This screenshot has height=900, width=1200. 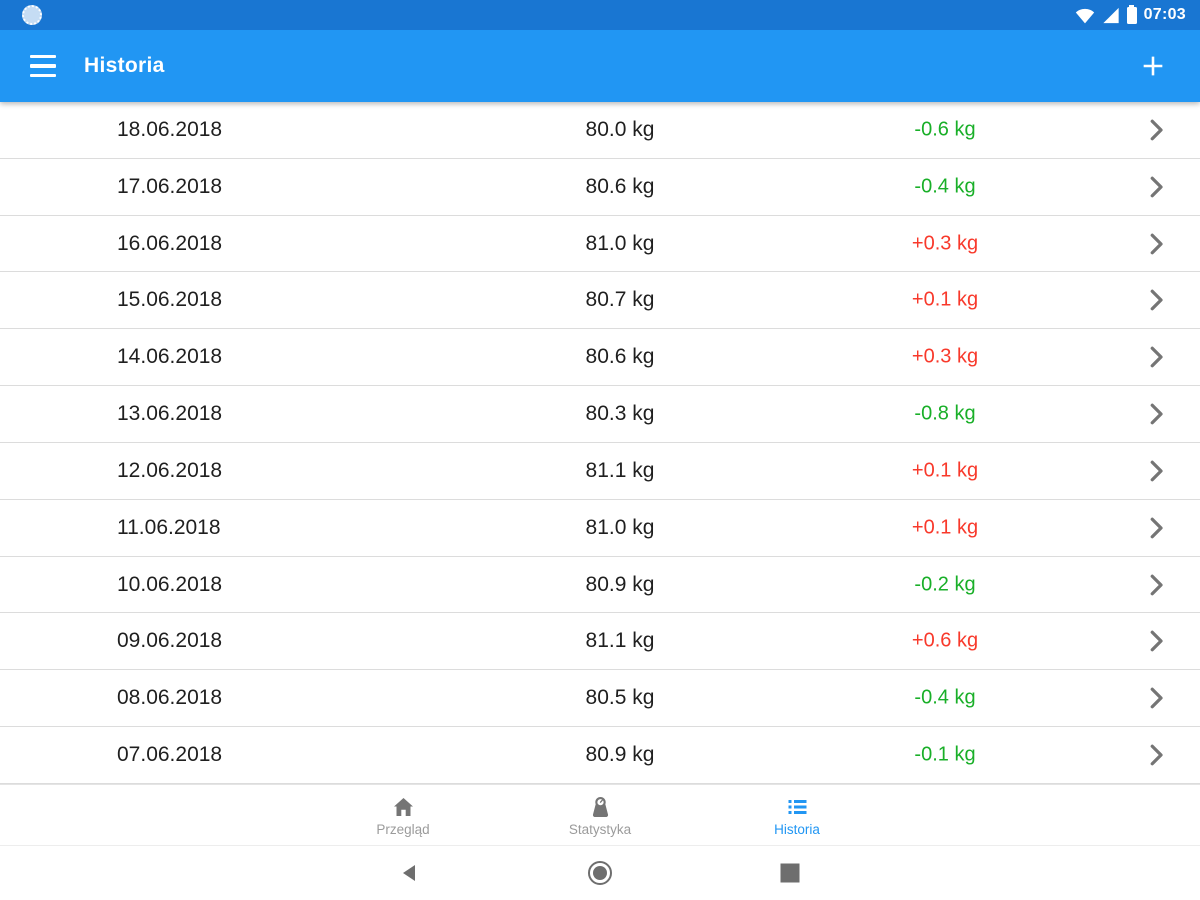 What do you see at coordinates (170, 584) in the screenshot?
I see `row-date: 10.06.2018` at bounding box center [170, 584].